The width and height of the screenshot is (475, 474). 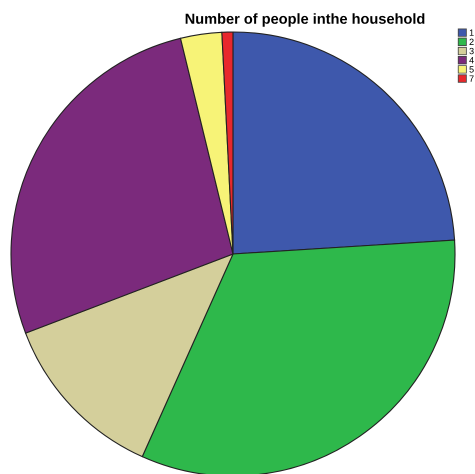 What do you see at coordinates (472, 41) in the screenshot?
I see `legend-label: 2` at bounding box center [472, 41].